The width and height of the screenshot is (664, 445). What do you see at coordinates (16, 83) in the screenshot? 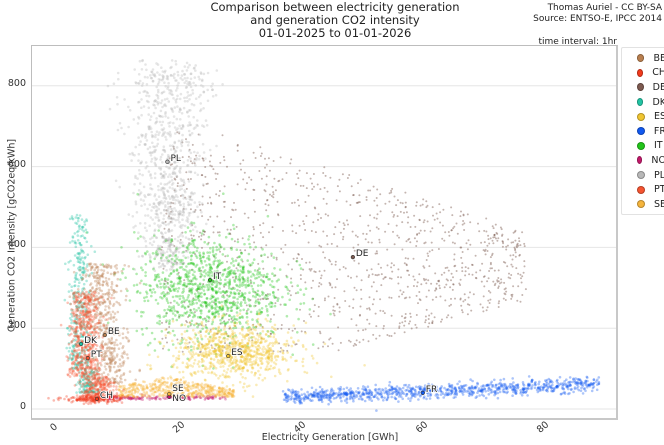
I see `y-tick-label: 800` at bounding box center [16, 83].